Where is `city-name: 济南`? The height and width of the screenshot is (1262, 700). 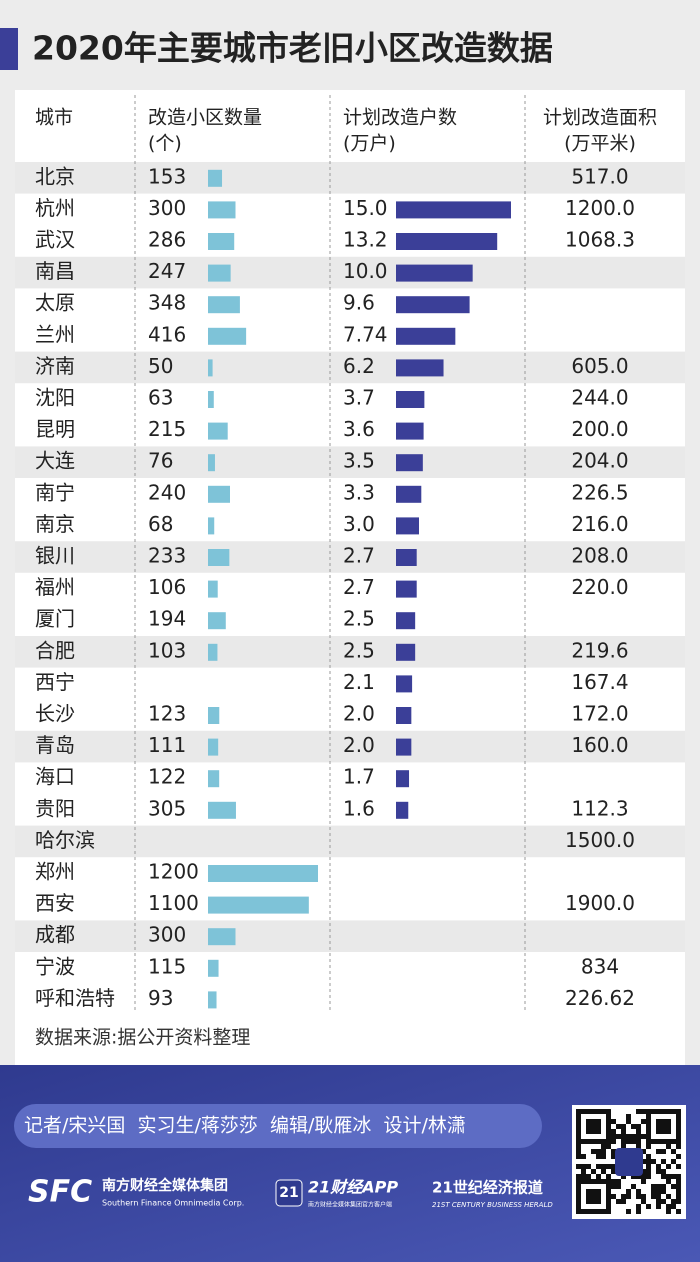
city-name: 济南 is located at coordinates (55, 366).